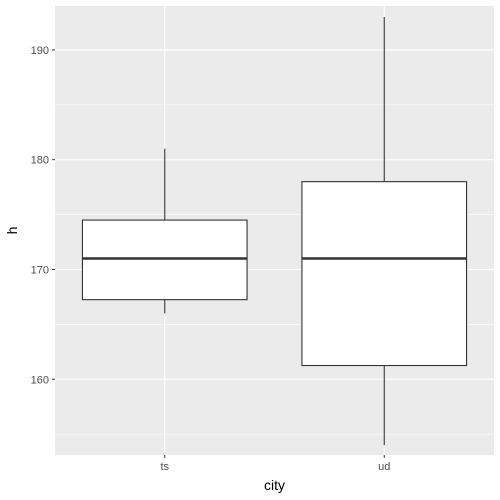  Describe the element at coordinates (40, 270) in the screenshot. I see `y-tick-label: 170` at that location.